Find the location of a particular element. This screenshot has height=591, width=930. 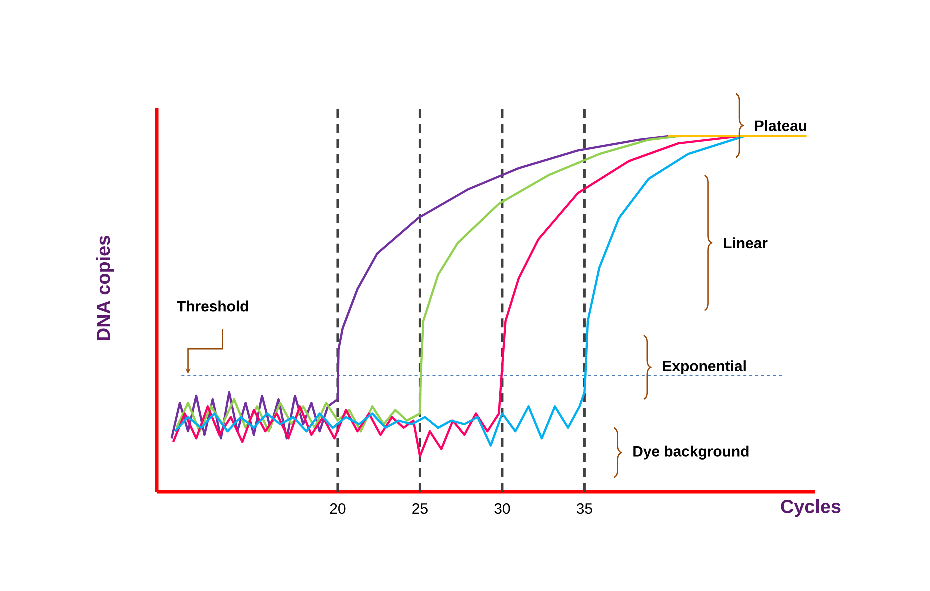

text: Plateau is located at coordinates (781, 126).